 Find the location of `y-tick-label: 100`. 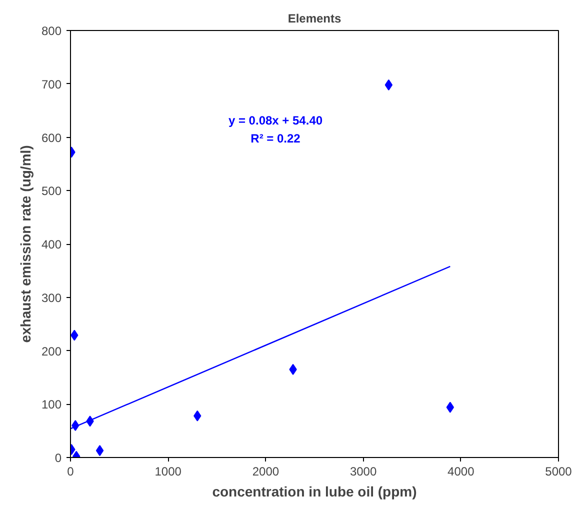

y-tick-label: 100 is located at coordinates (51, 405).